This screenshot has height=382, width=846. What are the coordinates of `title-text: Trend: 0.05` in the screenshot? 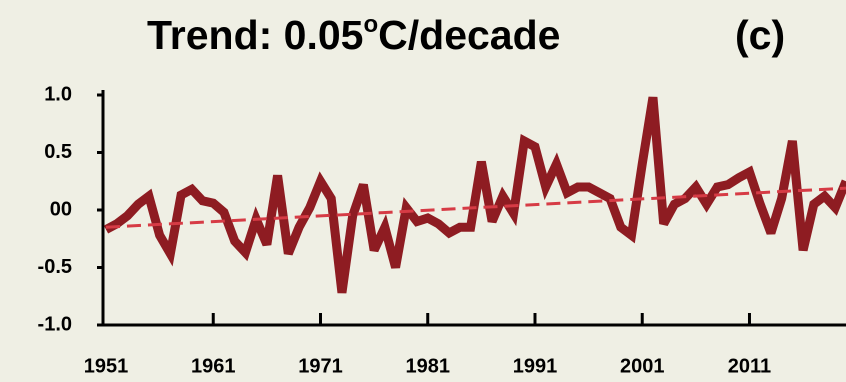 It's located at (255, 35).